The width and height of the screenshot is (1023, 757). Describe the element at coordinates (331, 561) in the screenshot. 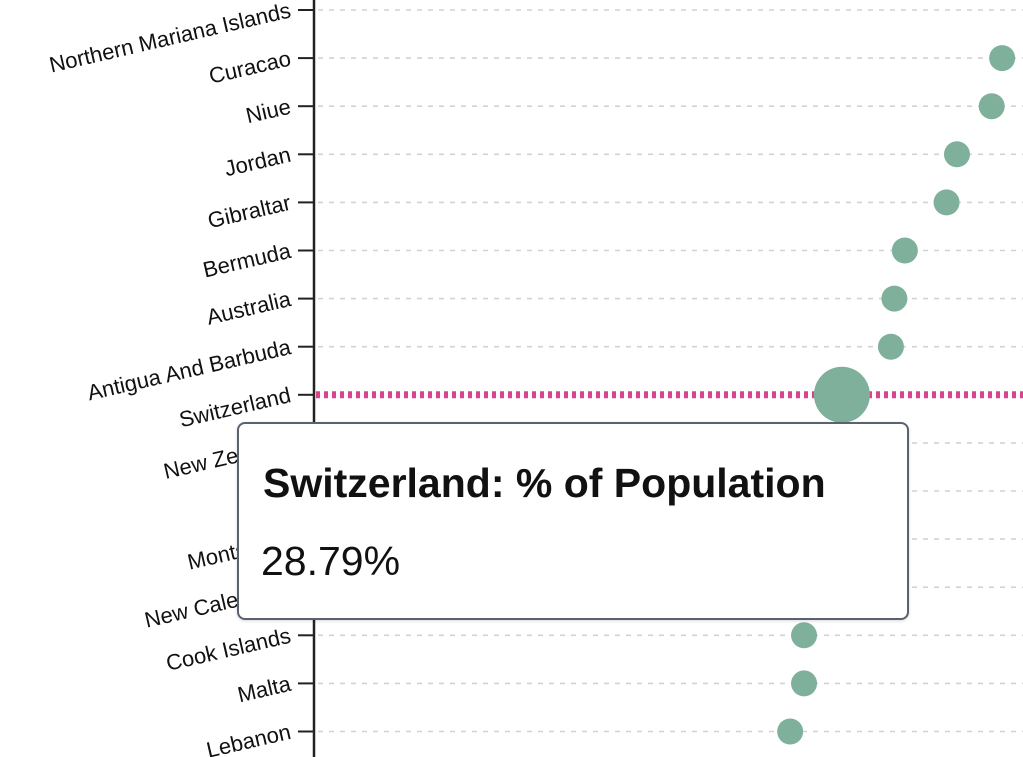

I see `tooltip-value: 28.79%` at that location.